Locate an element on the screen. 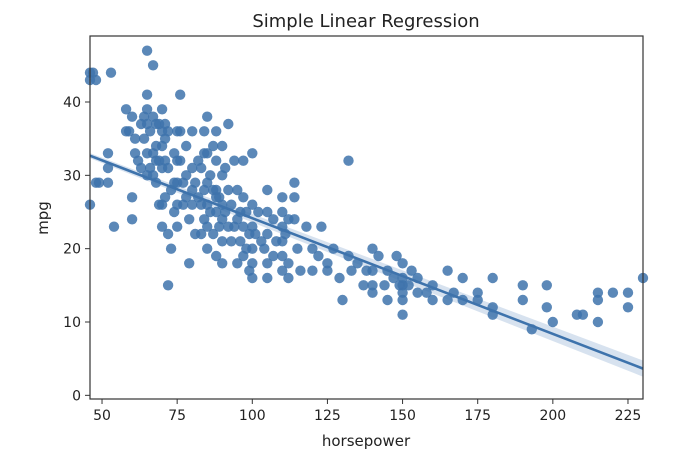 Image resolution: width=700 pixels, height=468 pixels. x-axis-label: horsepower is located at coordinates (366, 441).